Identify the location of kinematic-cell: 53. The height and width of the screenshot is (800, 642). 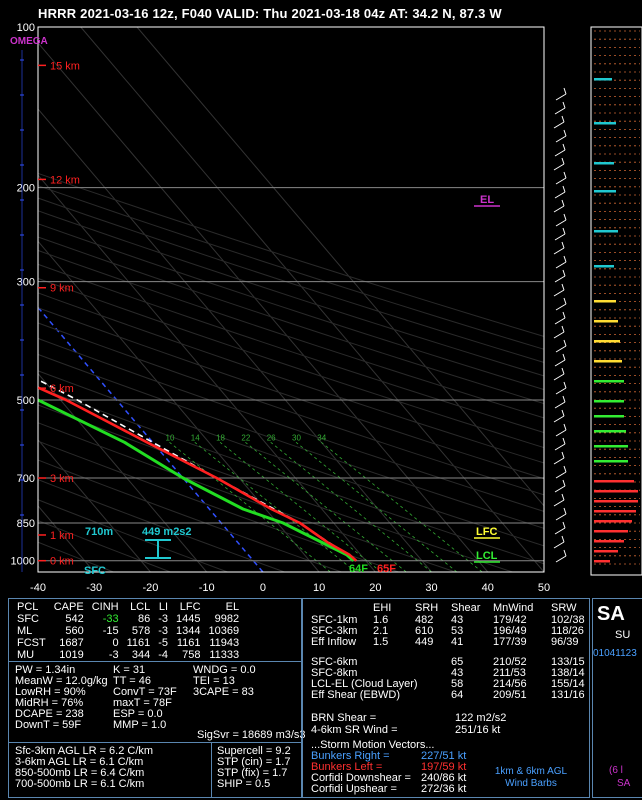
(457, 631).